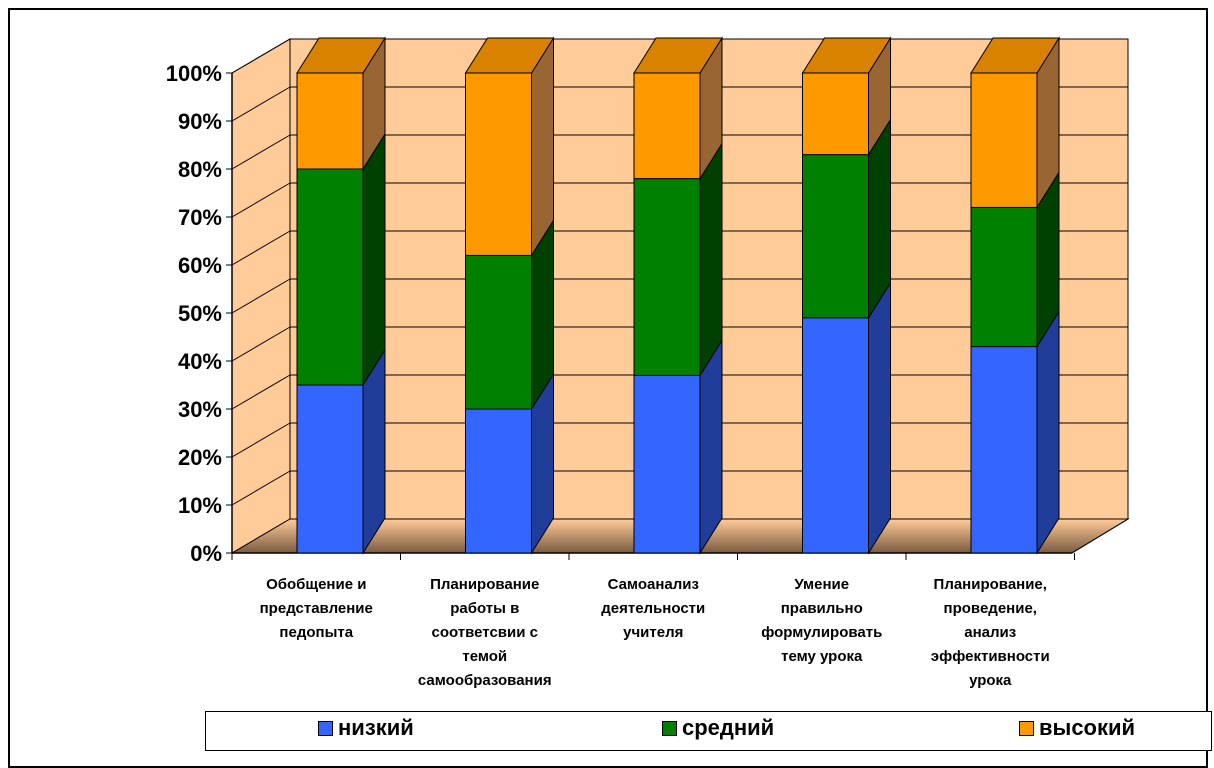  I want to click on y-tick-label: 20%, so click(200, 457).